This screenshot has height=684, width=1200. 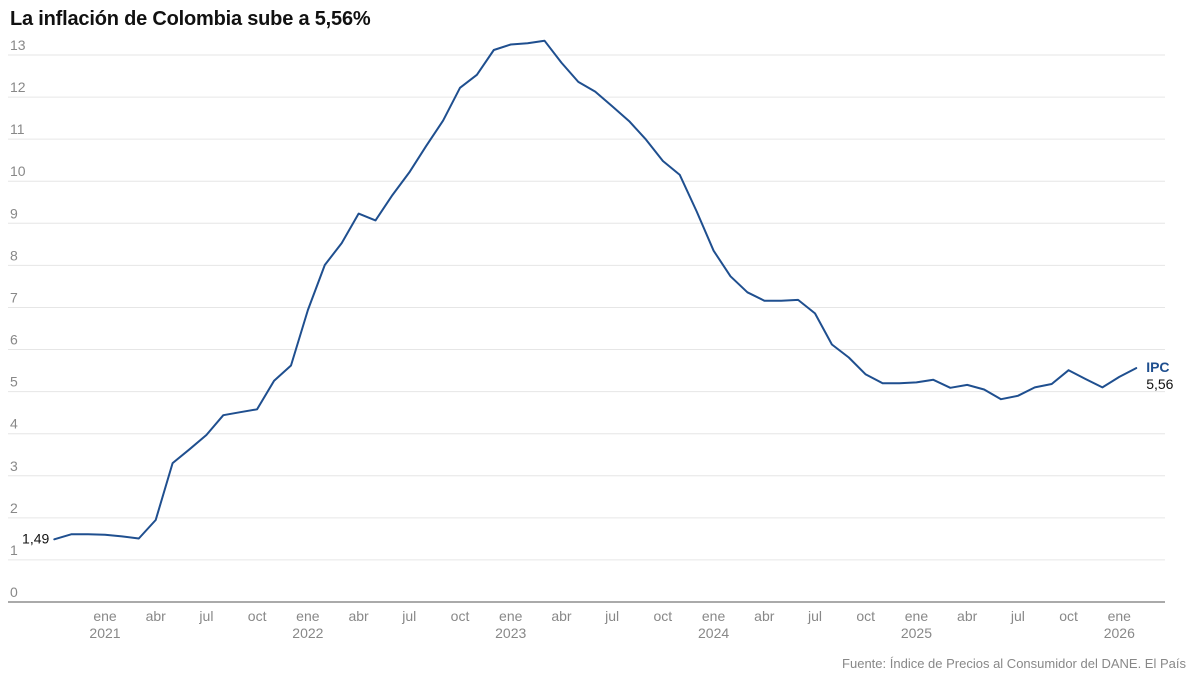 What do you see at coordinates (14, 550) in the screenshot?
I see `y-tick-label: 1` at bounding box center [14, 550].